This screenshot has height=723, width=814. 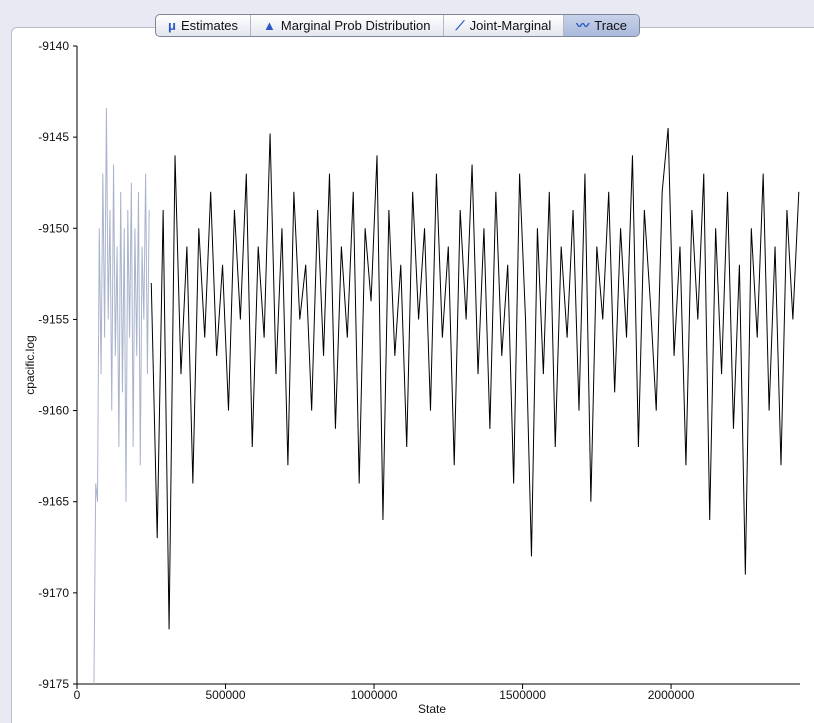 What do you see at coordinates (53, 46) in the screenshot?
I see `y-tick-label: -9140` at bounding box center [53, 46].